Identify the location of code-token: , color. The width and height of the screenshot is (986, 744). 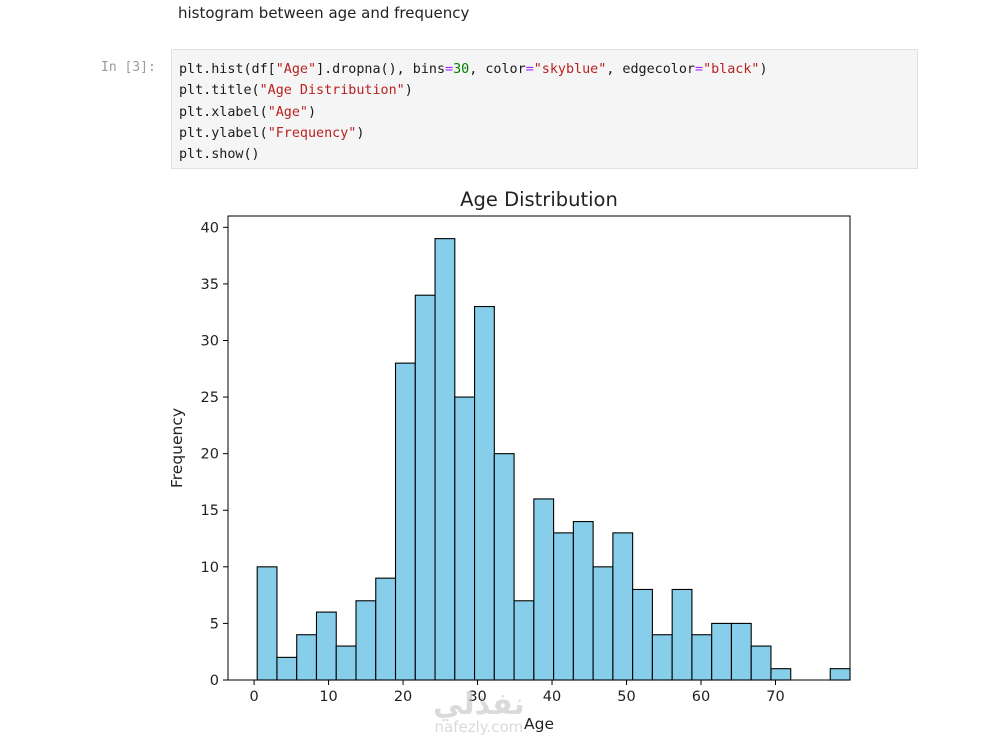
(497, 69).